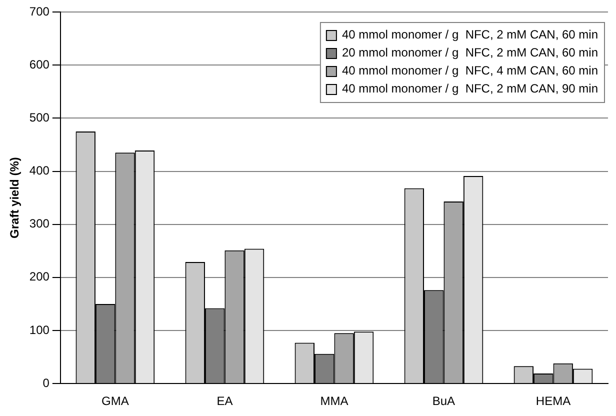  What do you see at coordinates (15, 197) in the screenshot?
I see `y-axis-title: Graft yield (%)` at bounding box center [15, 197].